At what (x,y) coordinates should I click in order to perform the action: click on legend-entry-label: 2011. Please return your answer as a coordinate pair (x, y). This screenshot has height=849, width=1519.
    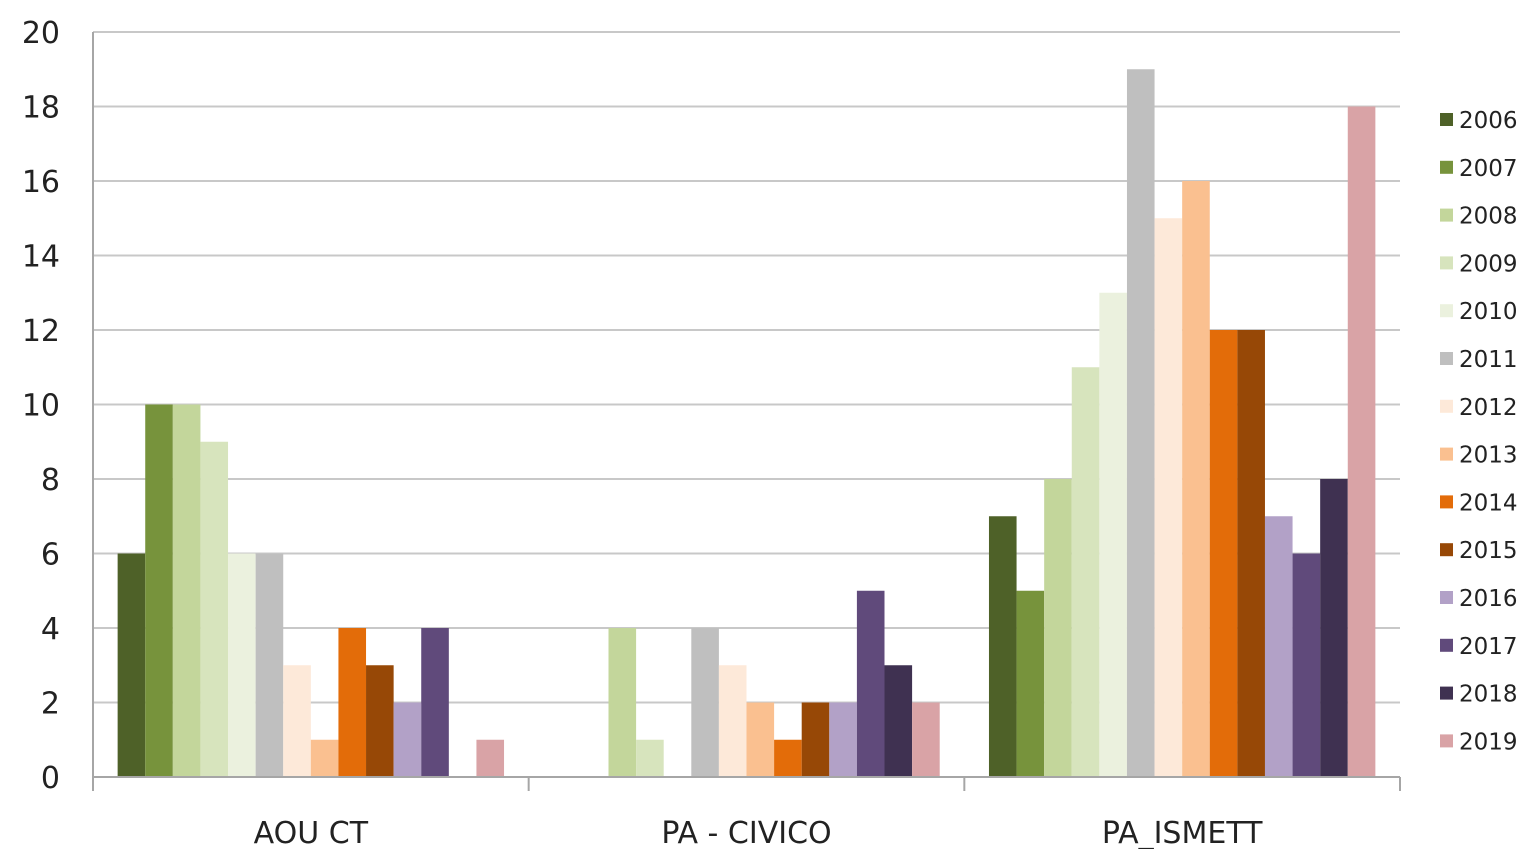
    Looking at the image, I should click on (1488, 360).